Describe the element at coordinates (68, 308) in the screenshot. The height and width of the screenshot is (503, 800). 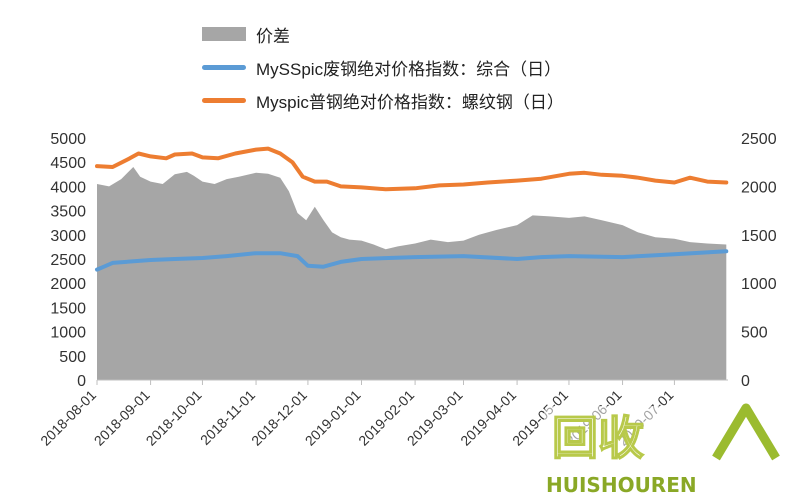
I see `left-axis-tick-label: 1500` at that location.